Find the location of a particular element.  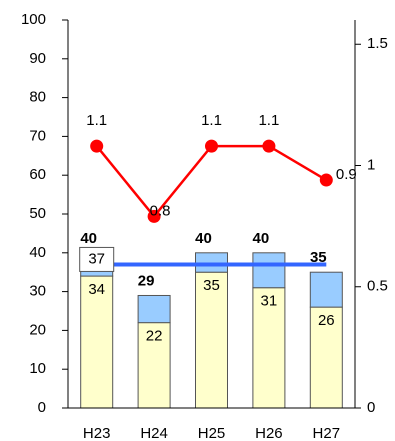

x-tick-label: H25 is located at coordinates (212, 433).